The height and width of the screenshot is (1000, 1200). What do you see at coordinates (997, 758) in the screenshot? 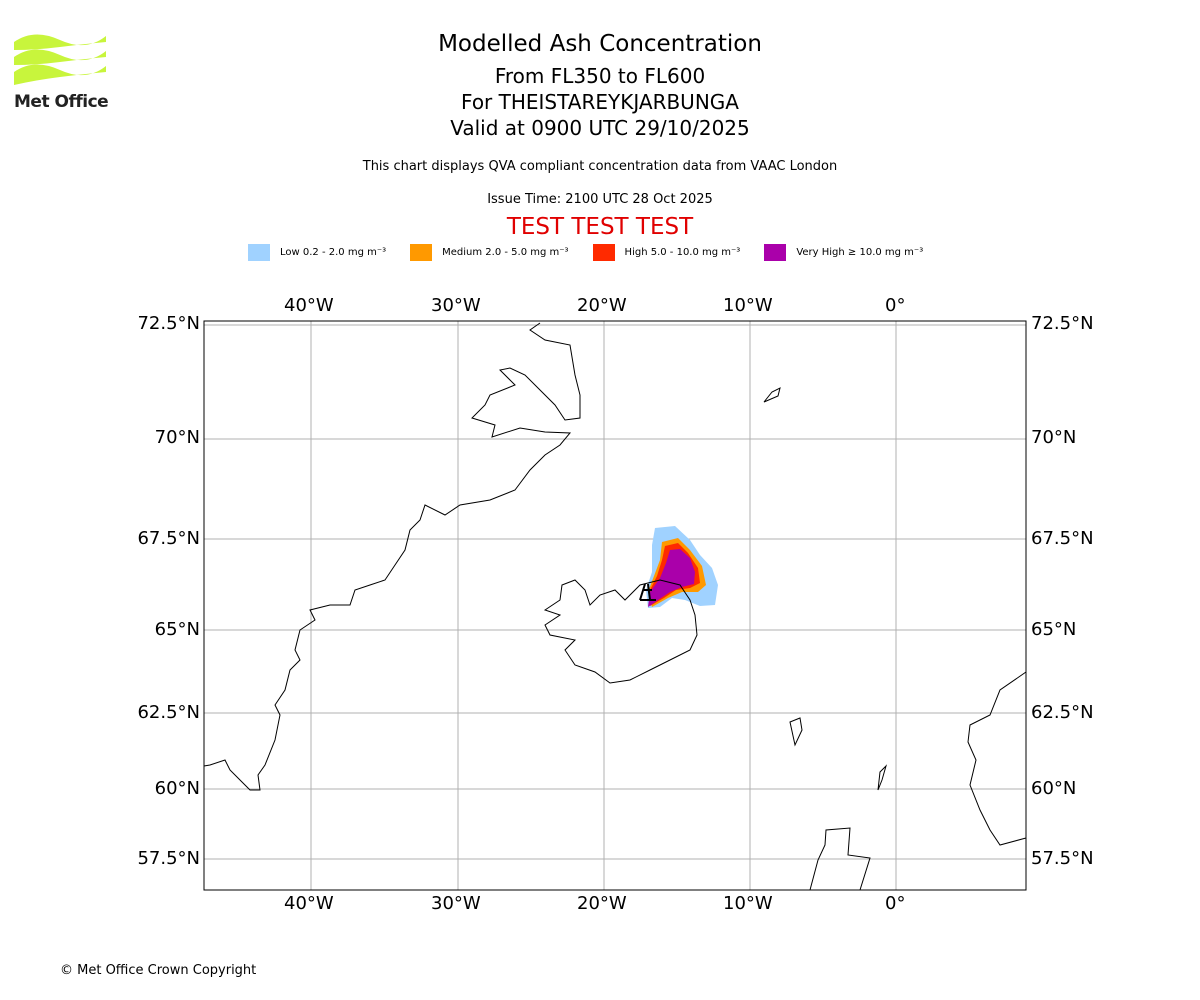
I see `norway-coast` at bounding box center [997, 758].